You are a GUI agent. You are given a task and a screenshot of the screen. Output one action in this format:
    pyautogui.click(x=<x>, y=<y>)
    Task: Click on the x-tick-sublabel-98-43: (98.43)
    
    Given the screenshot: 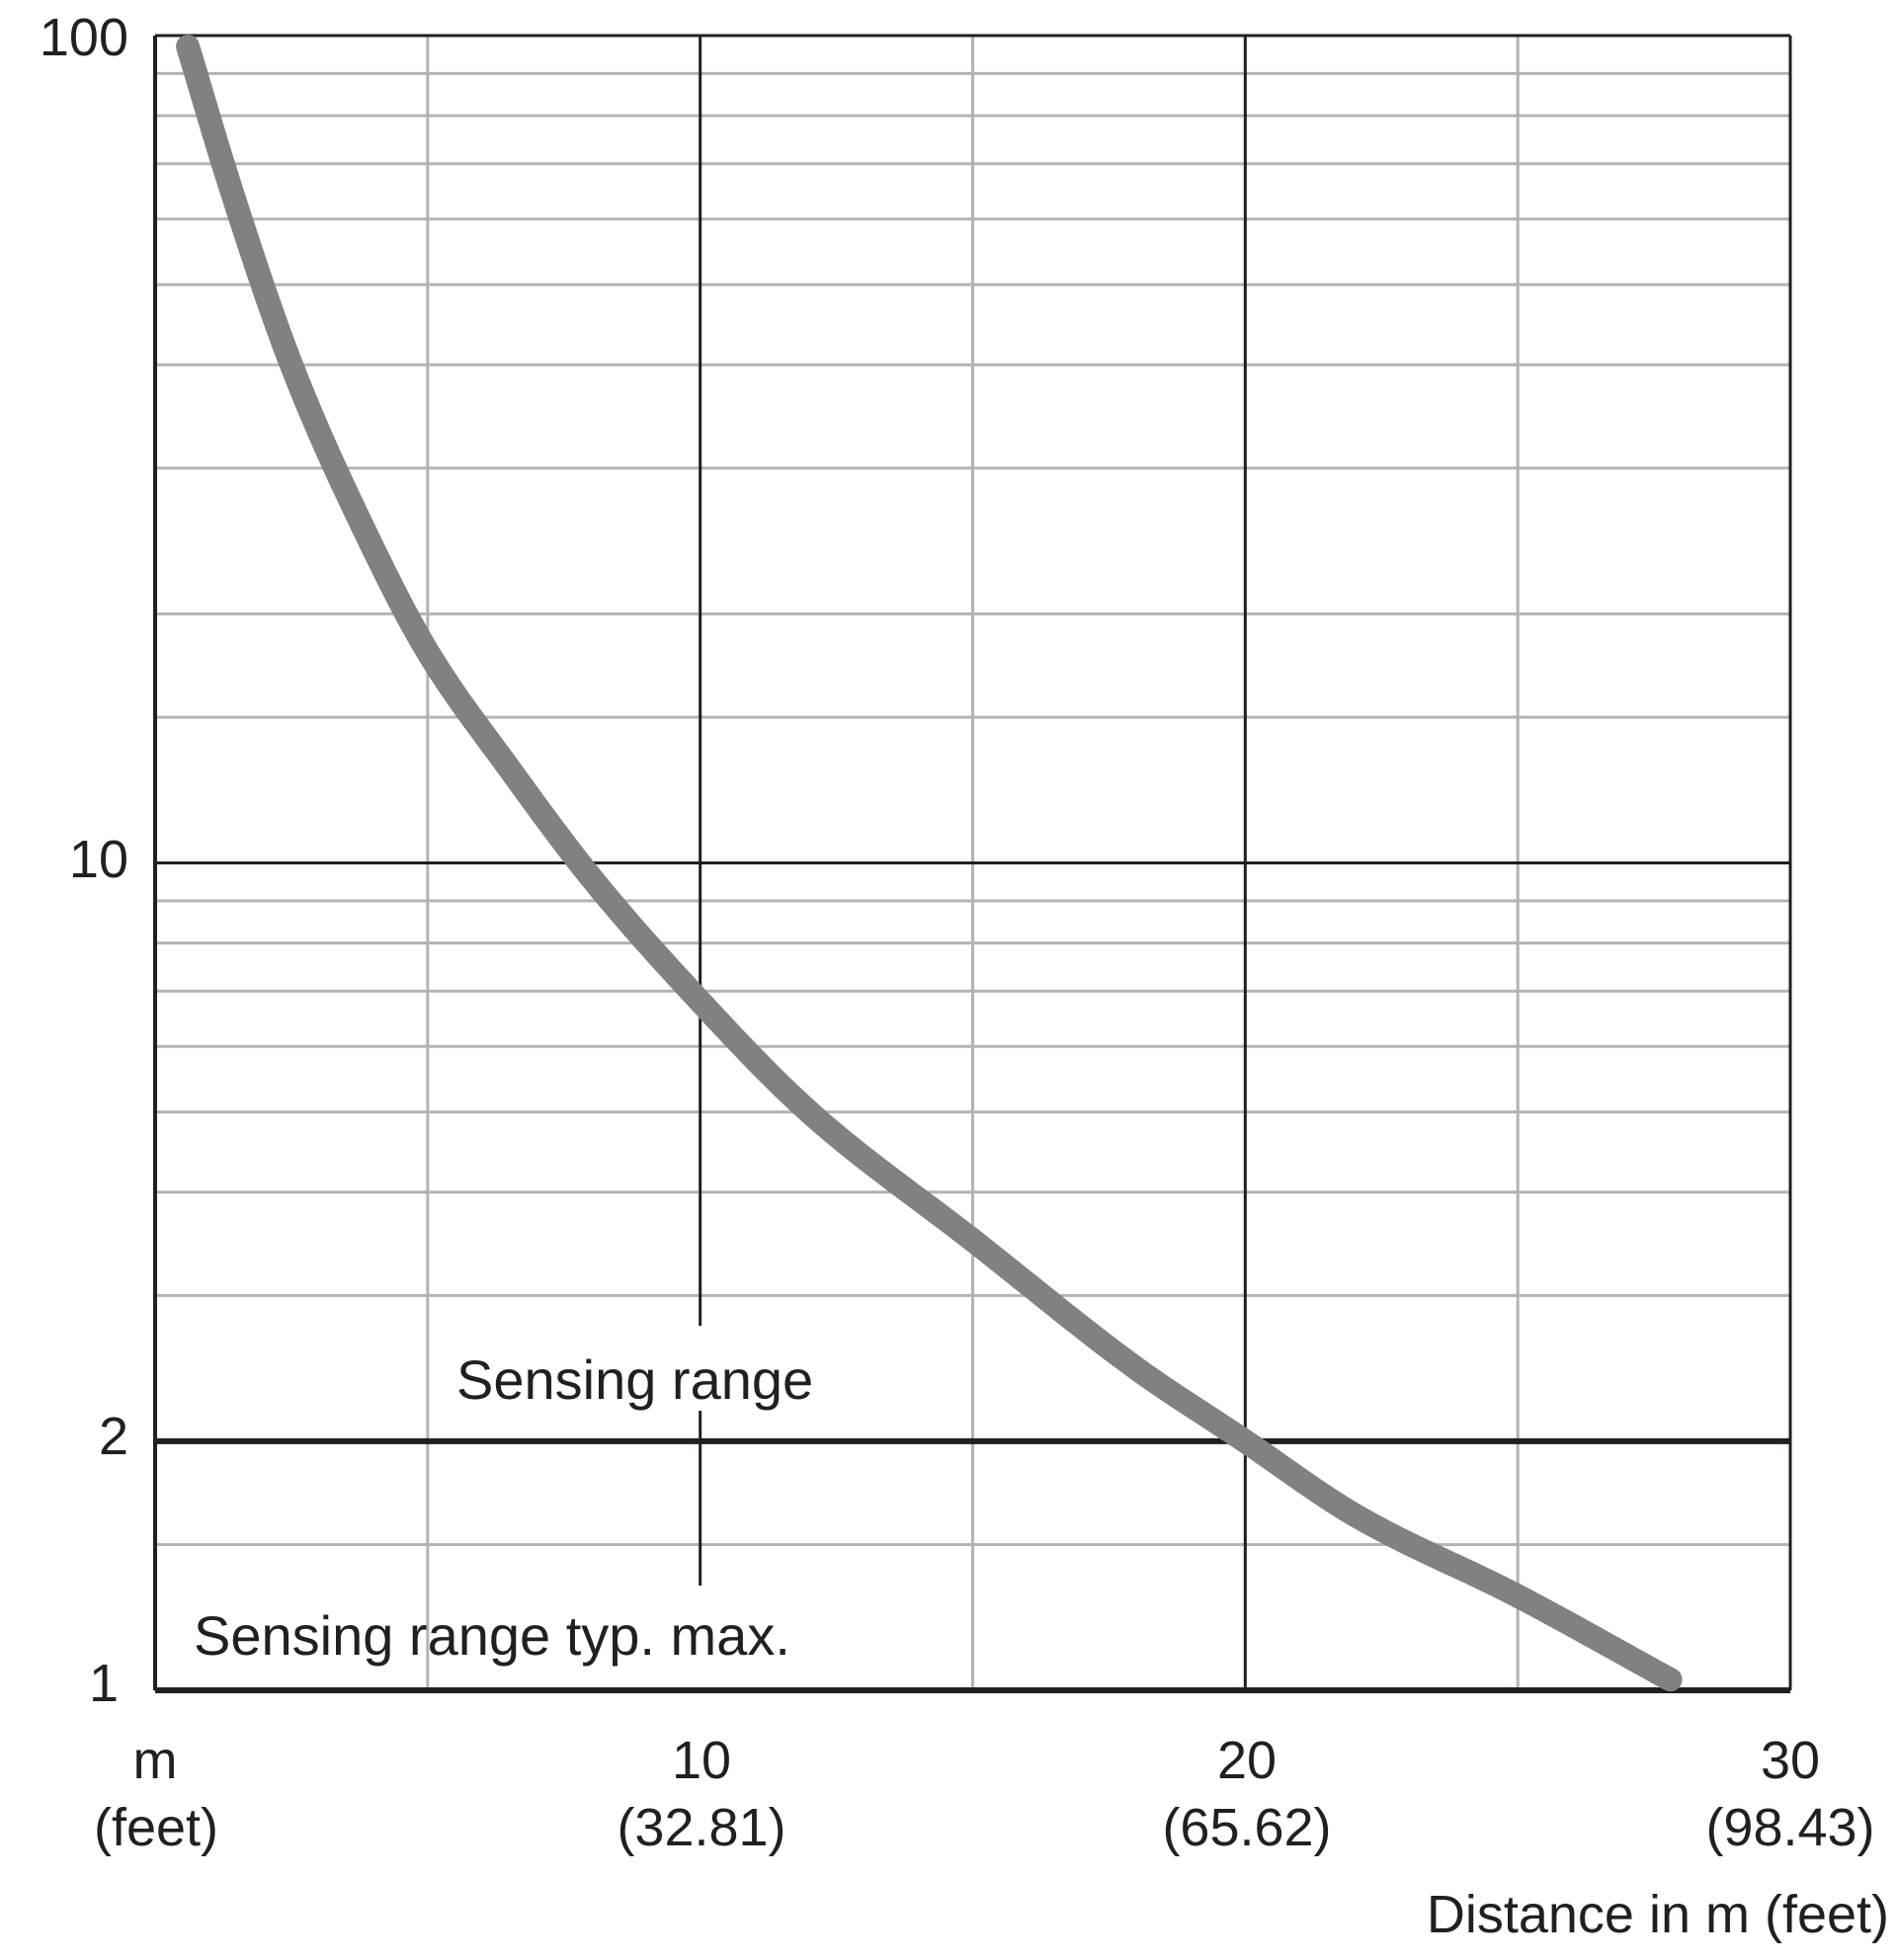 What is the action you would take?
    pyautogui.click(x=1789, y=1827)
    